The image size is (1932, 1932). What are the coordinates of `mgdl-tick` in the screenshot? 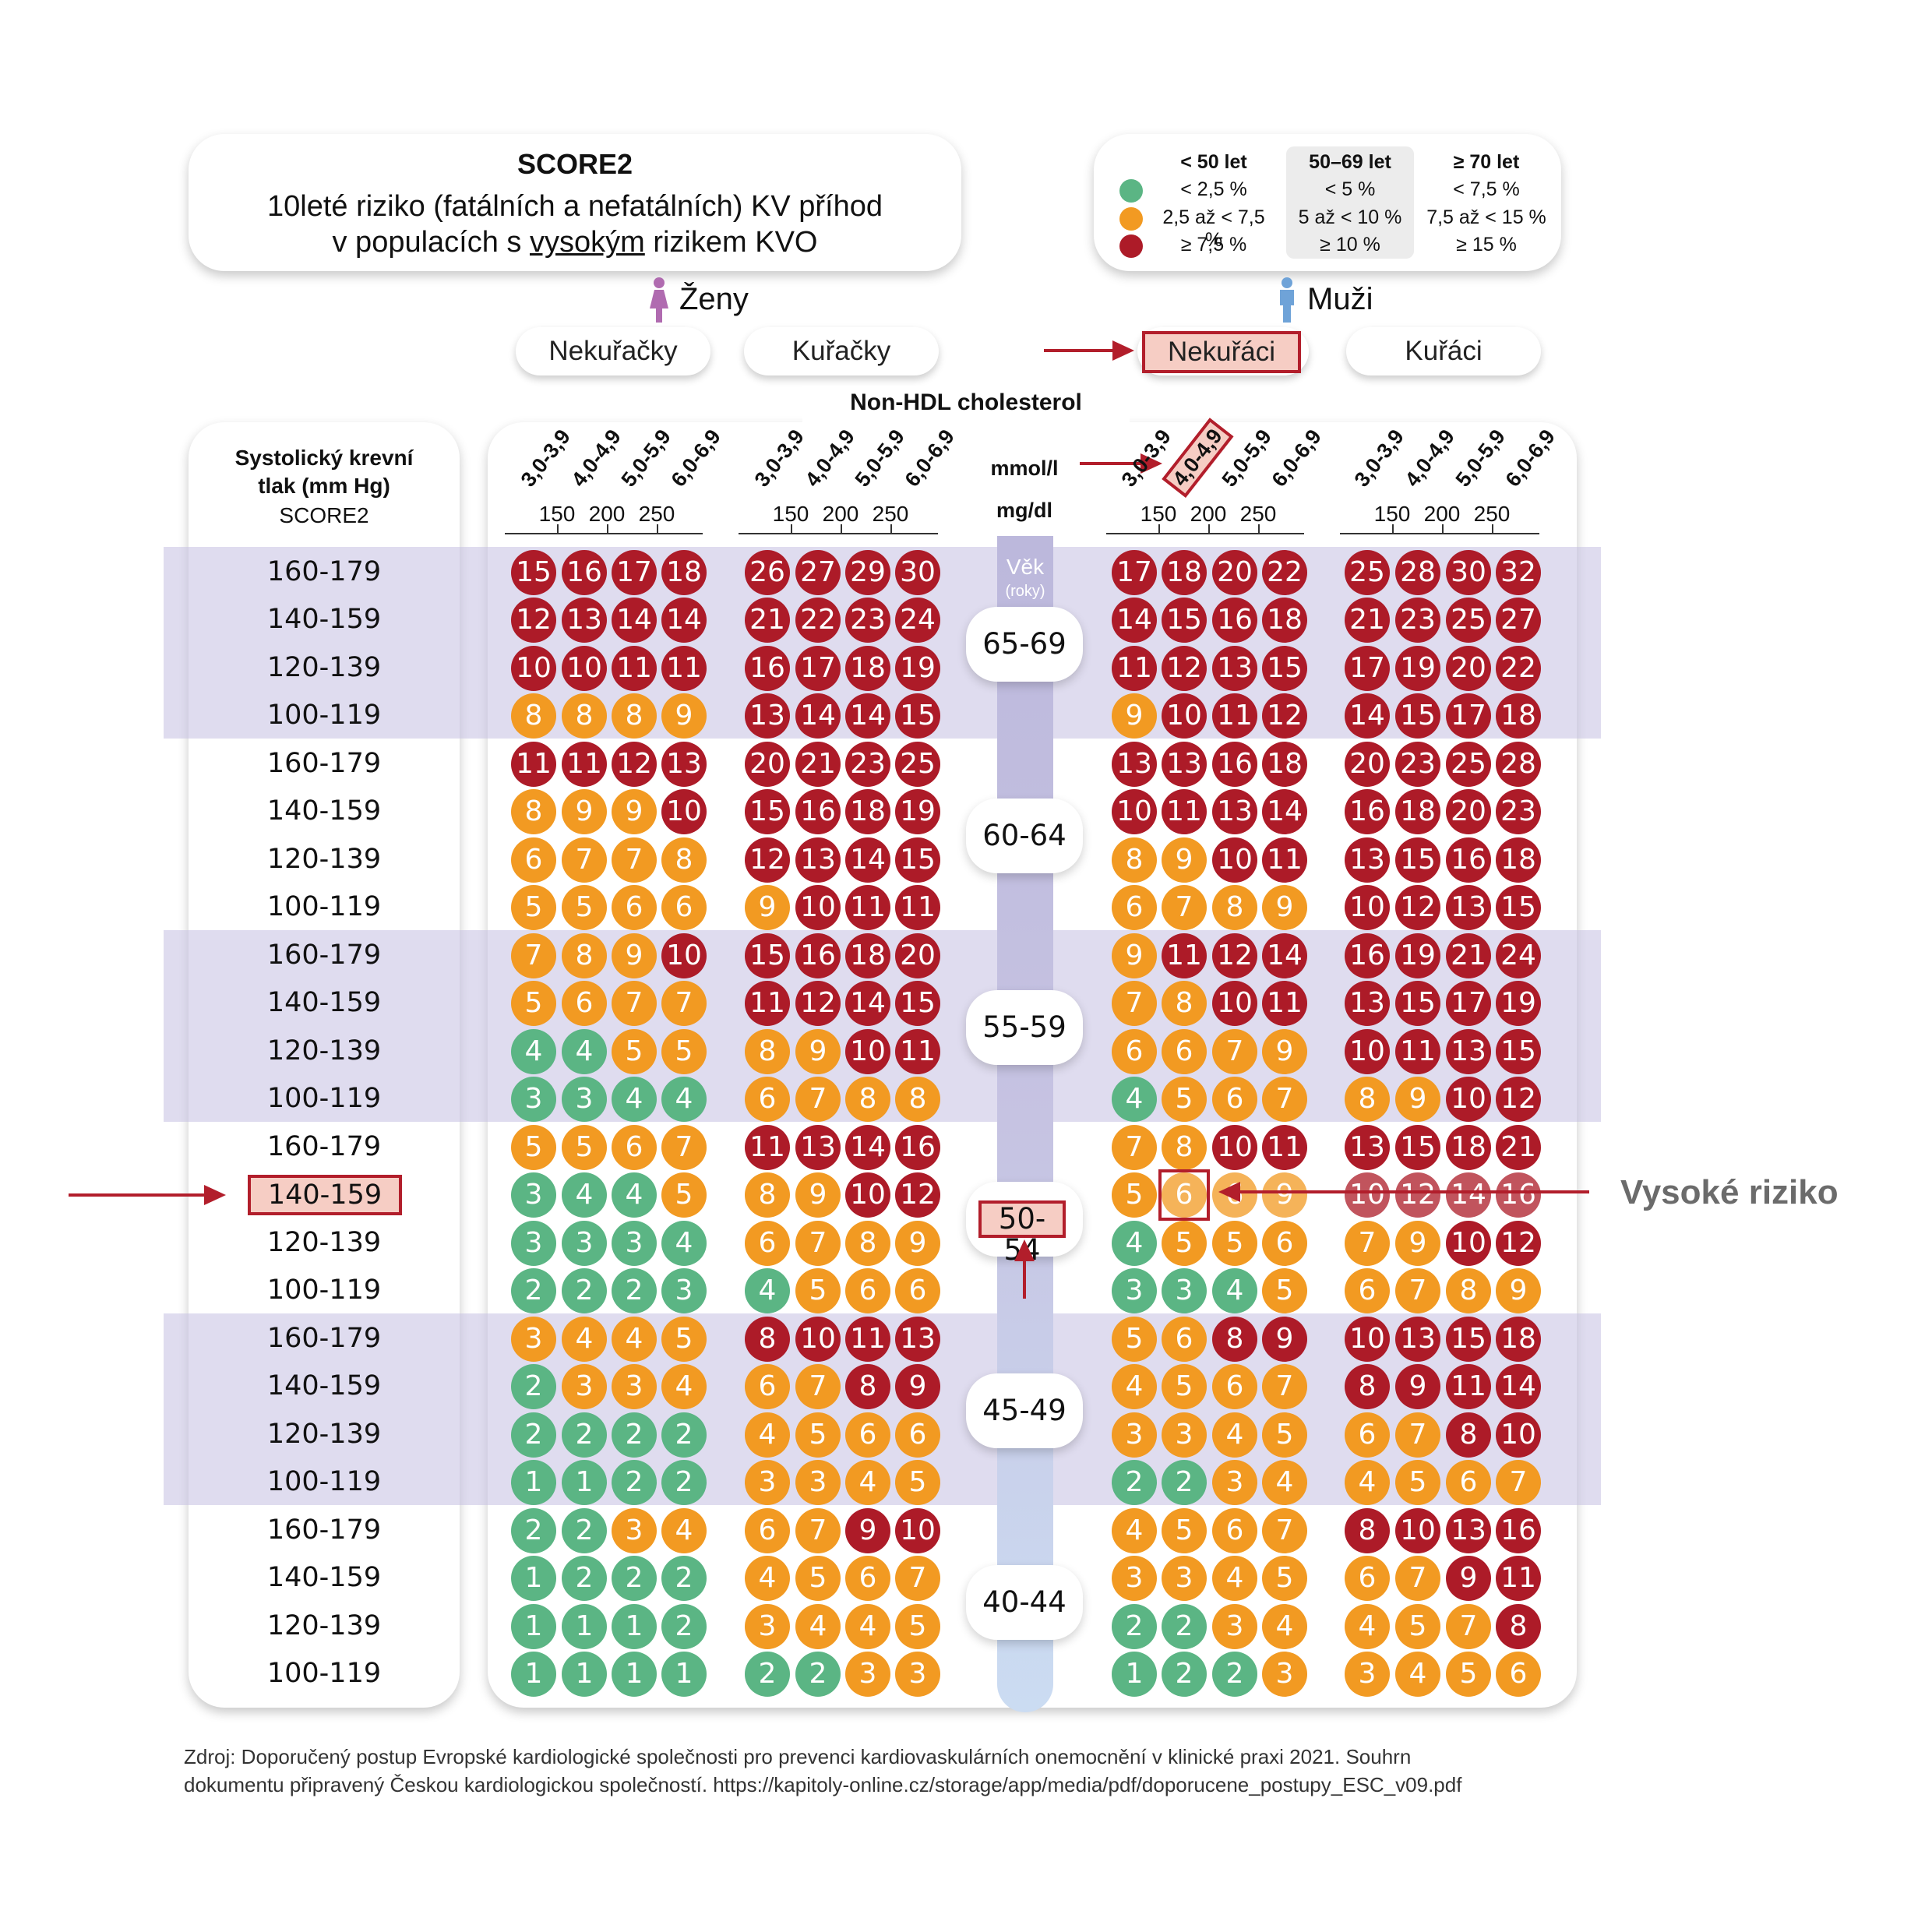 It's located at (1259, 529).